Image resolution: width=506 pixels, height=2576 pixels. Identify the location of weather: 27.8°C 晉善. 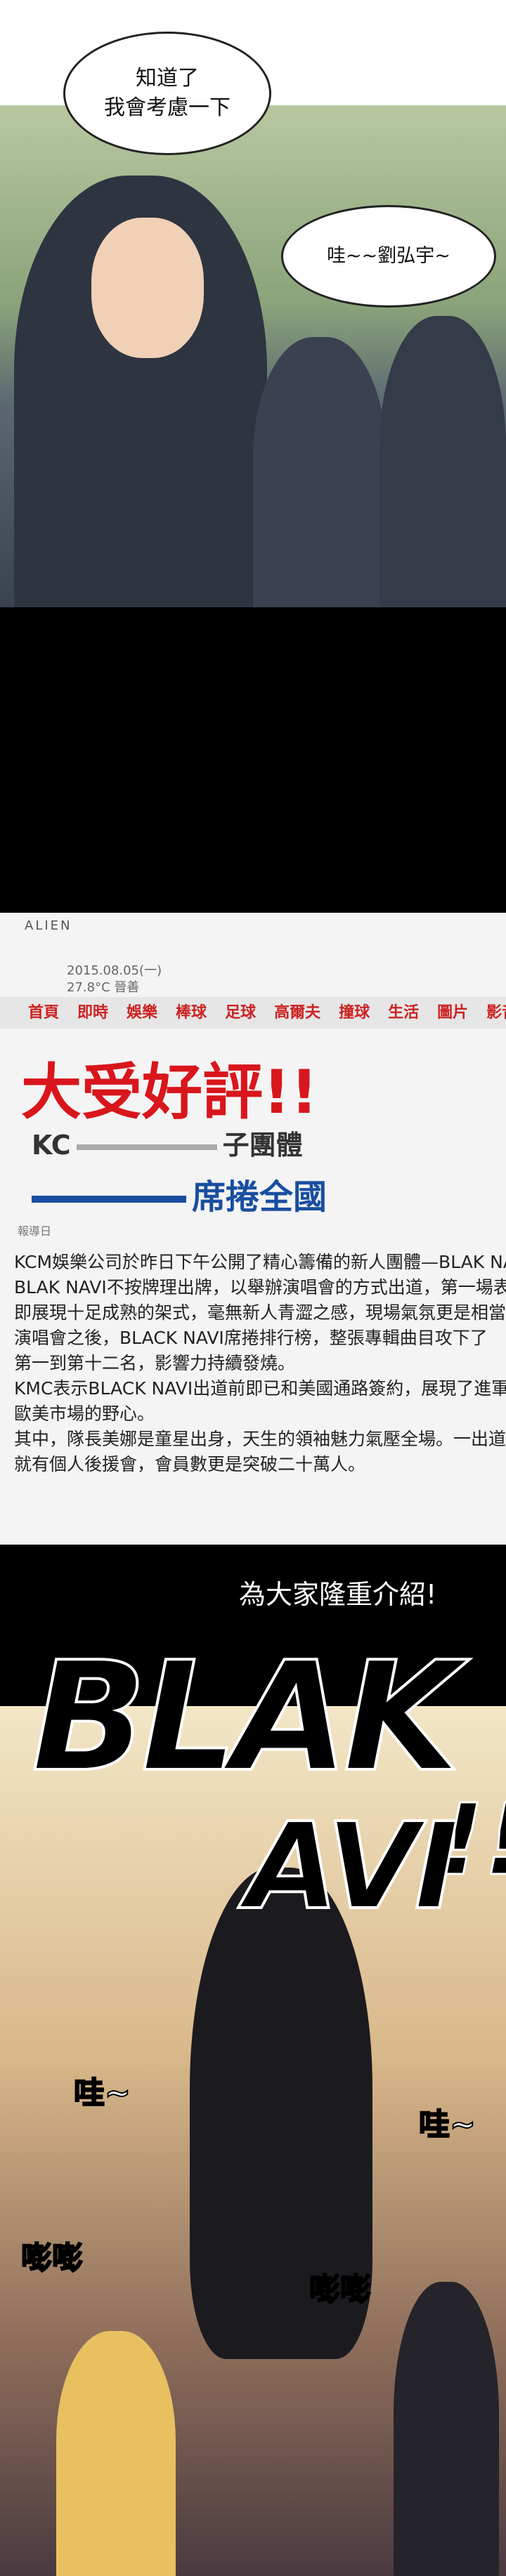
(103, 987).